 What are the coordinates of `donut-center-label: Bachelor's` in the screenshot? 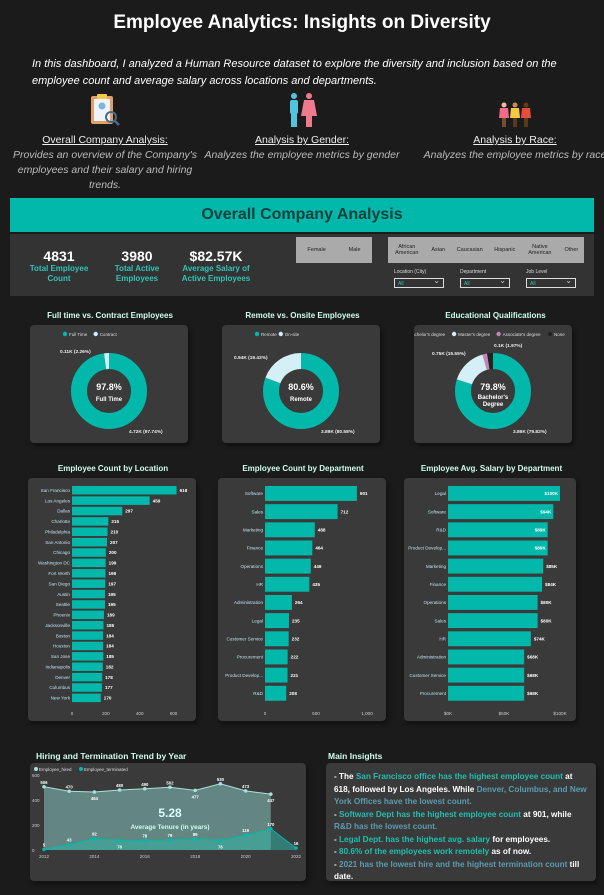 It's located at (493, 398).